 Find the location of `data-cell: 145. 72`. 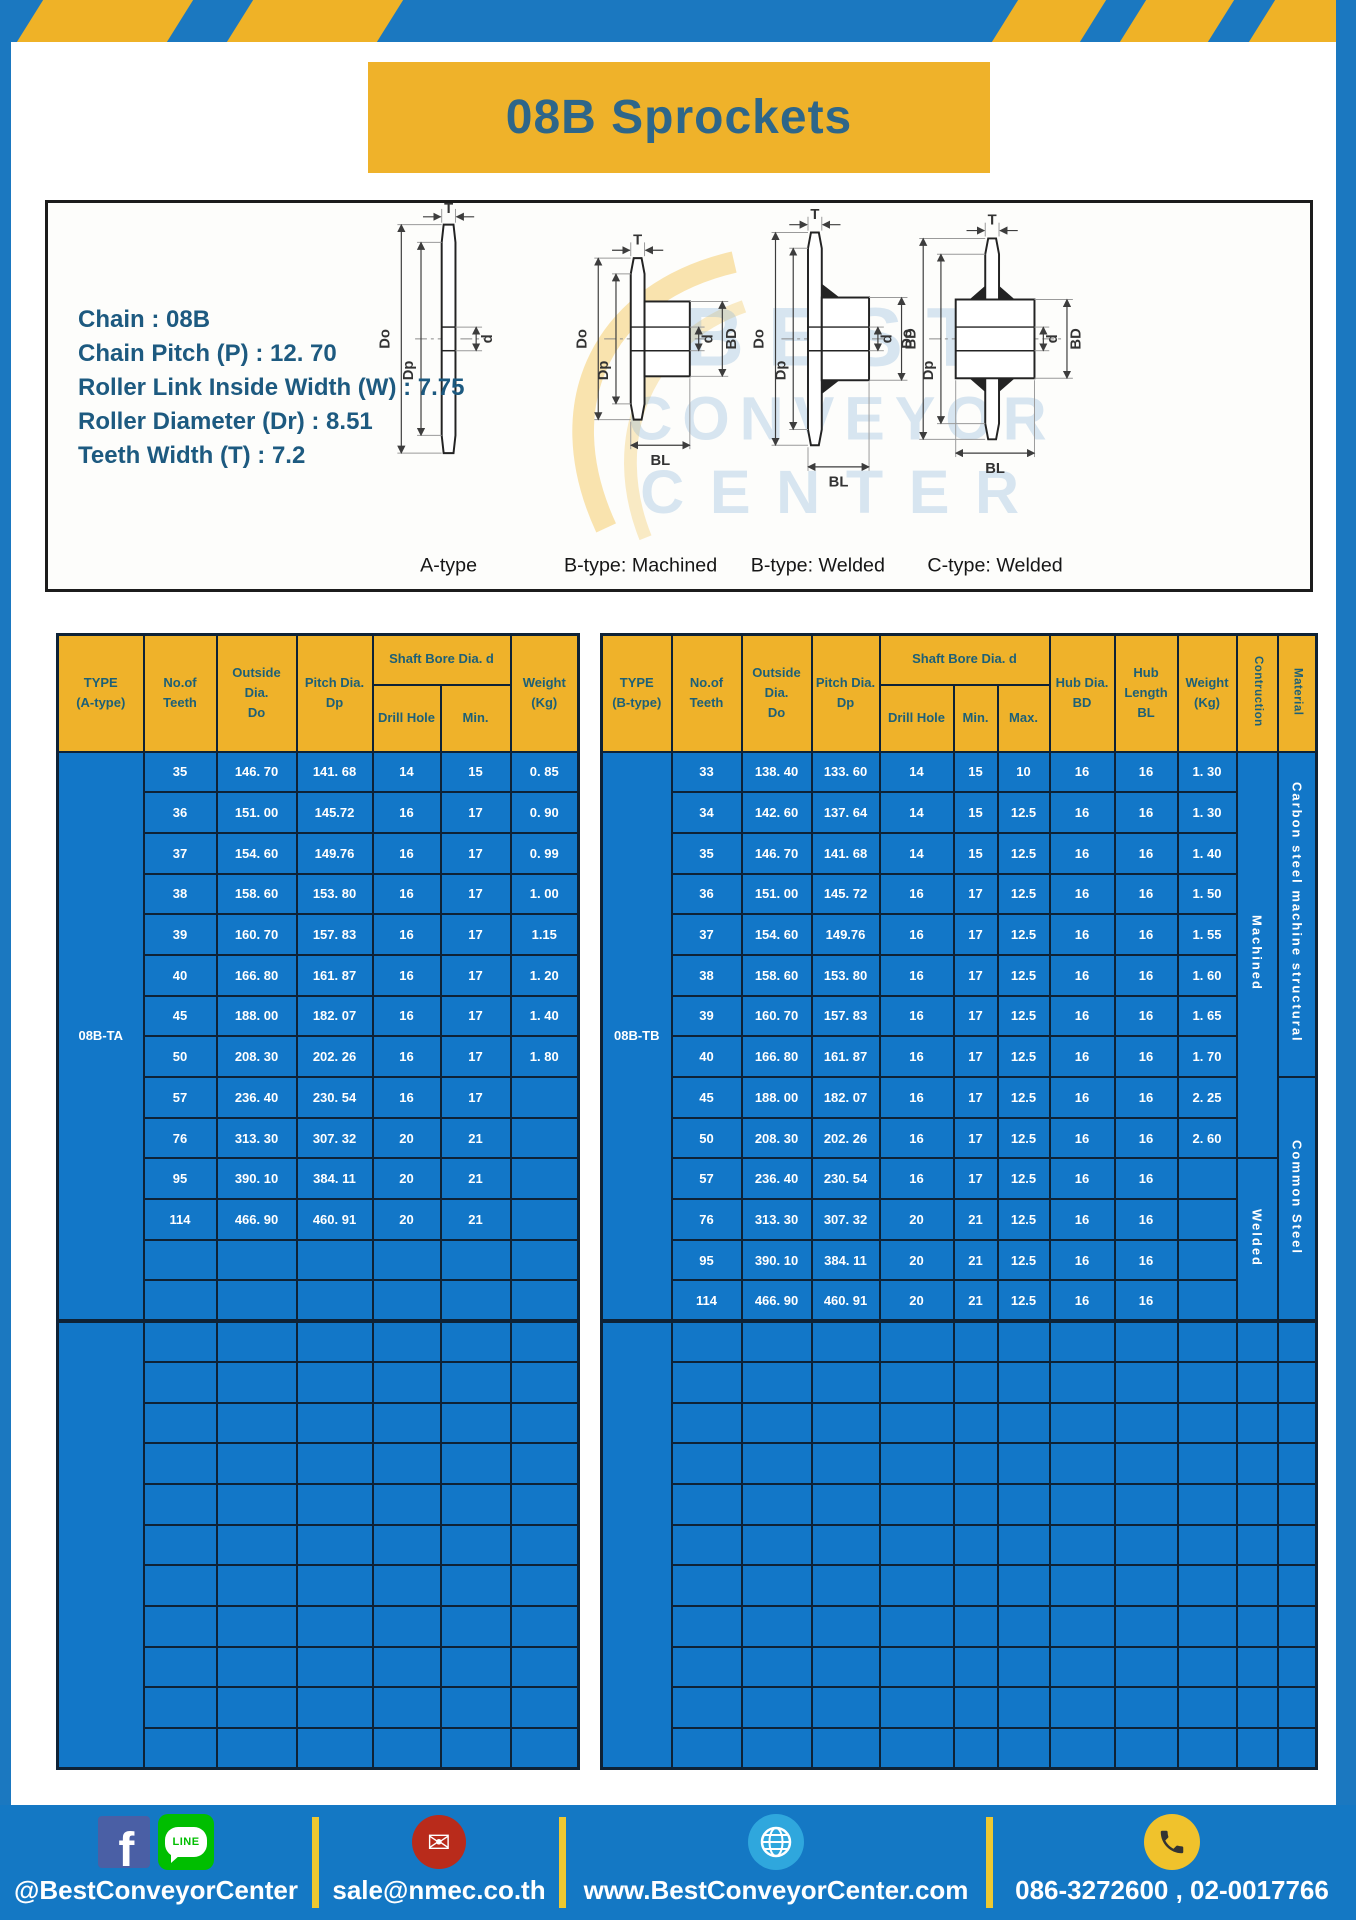

data-cell: 145. 72 is located at coordinates (845, 894).